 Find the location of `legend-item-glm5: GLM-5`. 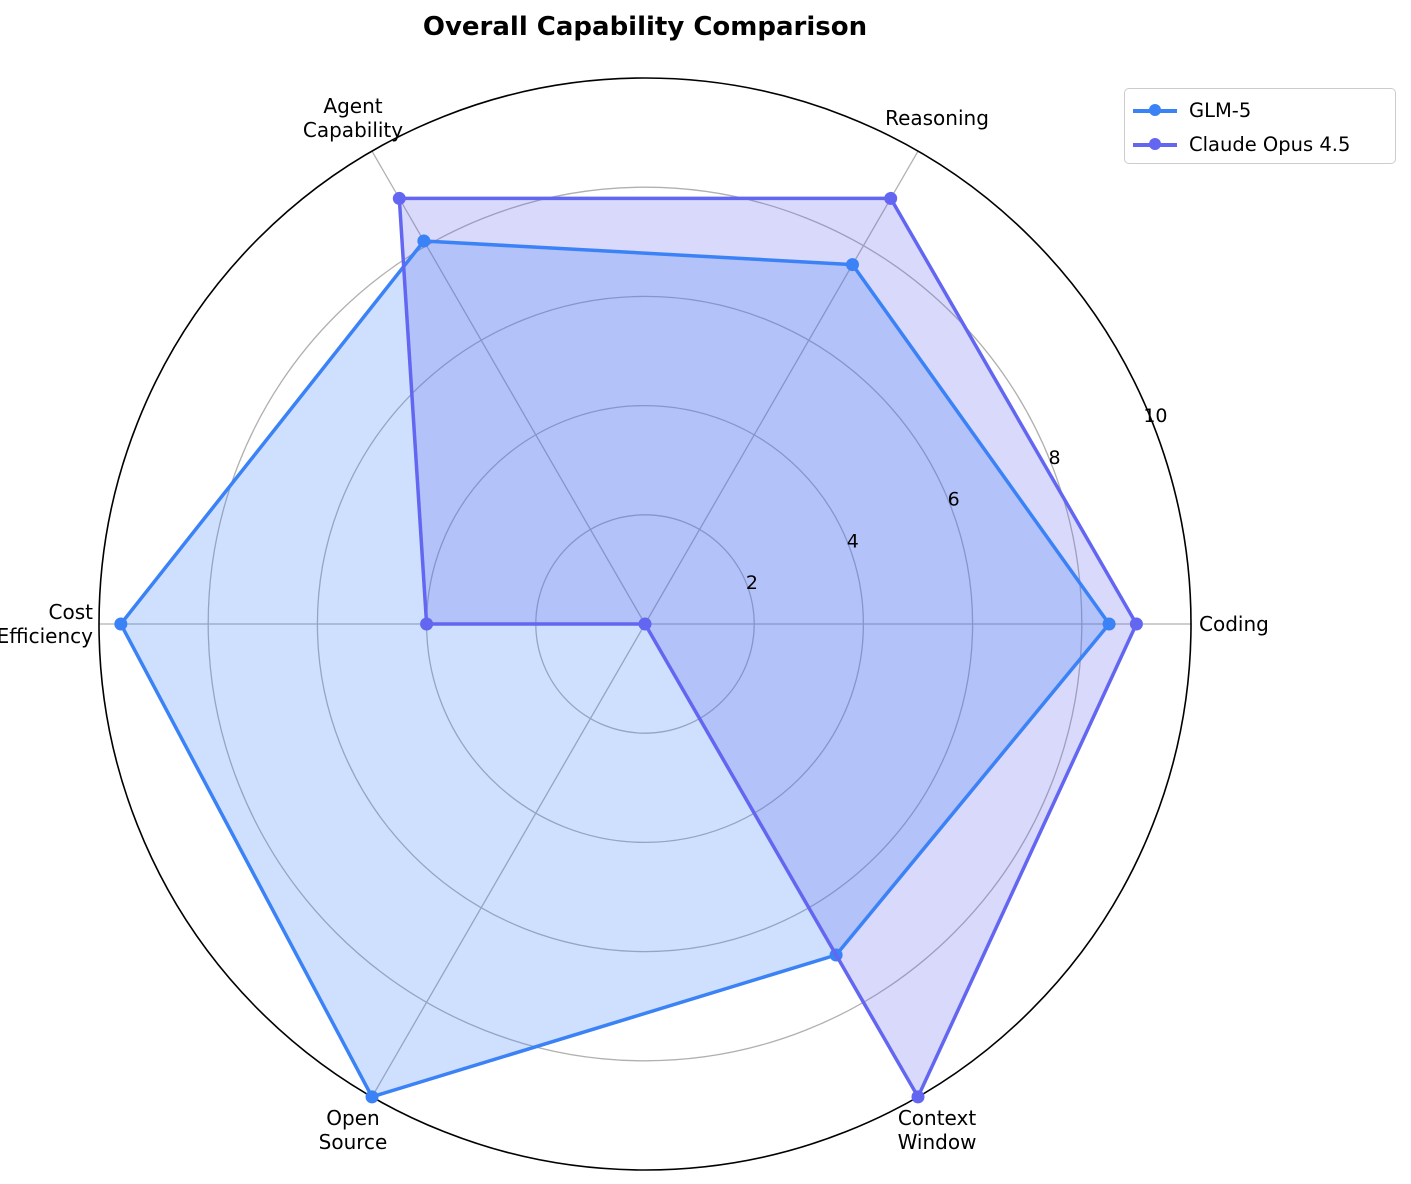

legend-item-glm5: GLM-5 is located at coordinates (1192, 110).